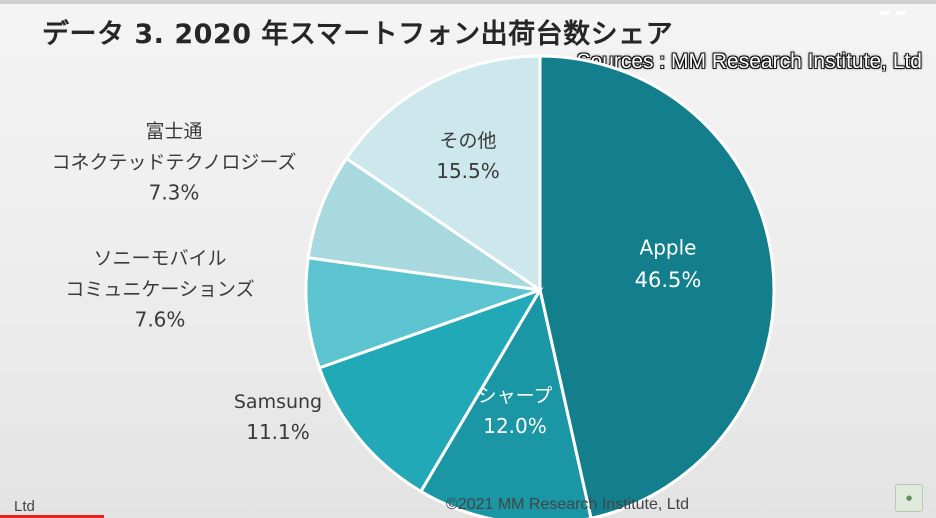 Image resolution: width=936 pixels, height=518 pixels. What do you see at coordinates (468, 2) in the screenshot?
I see `video-top-strip` at bounding box center [468, 2].